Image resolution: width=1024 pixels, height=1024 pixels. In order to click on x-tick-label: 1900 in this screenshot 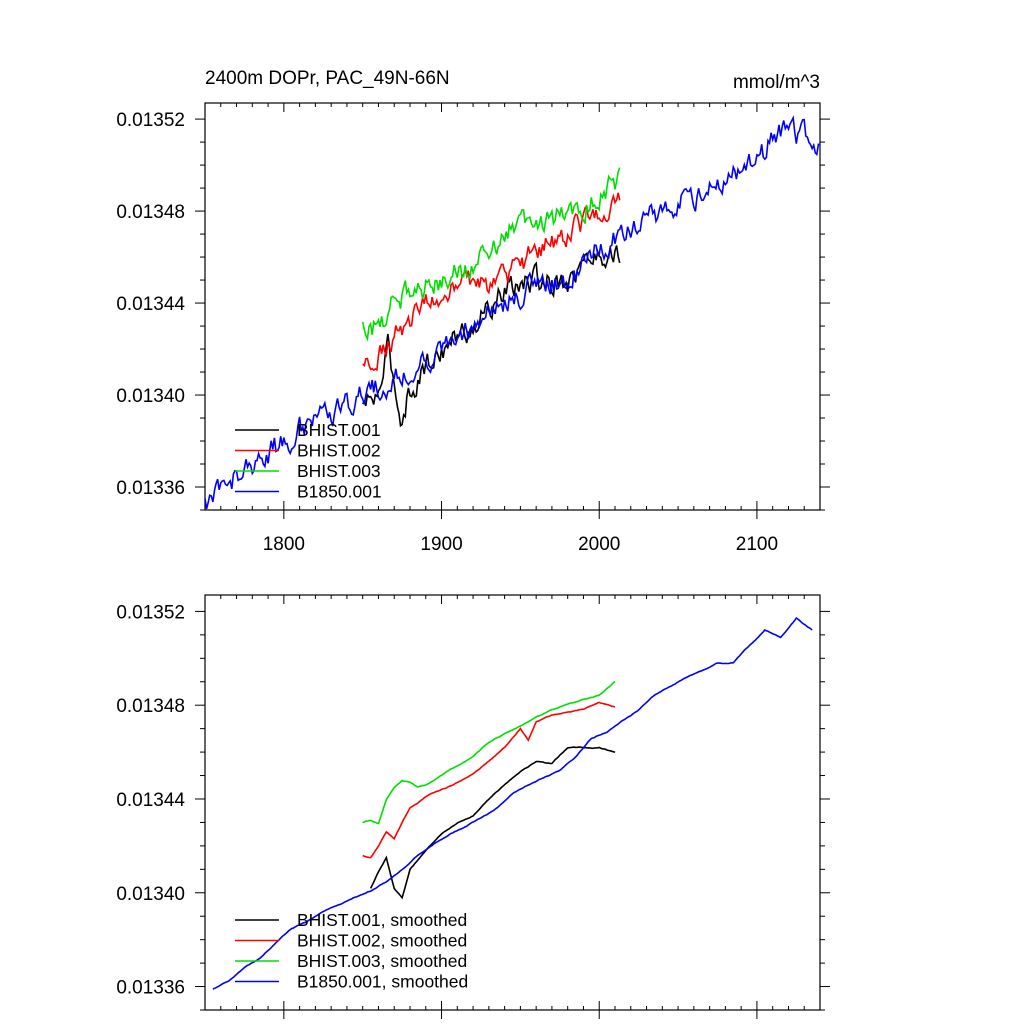, I will do `click(441, 544)`.